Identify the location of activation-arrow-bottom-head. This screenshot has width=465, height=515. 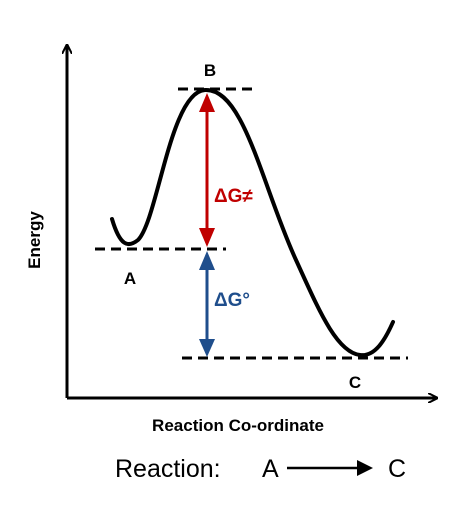
(207, 237).